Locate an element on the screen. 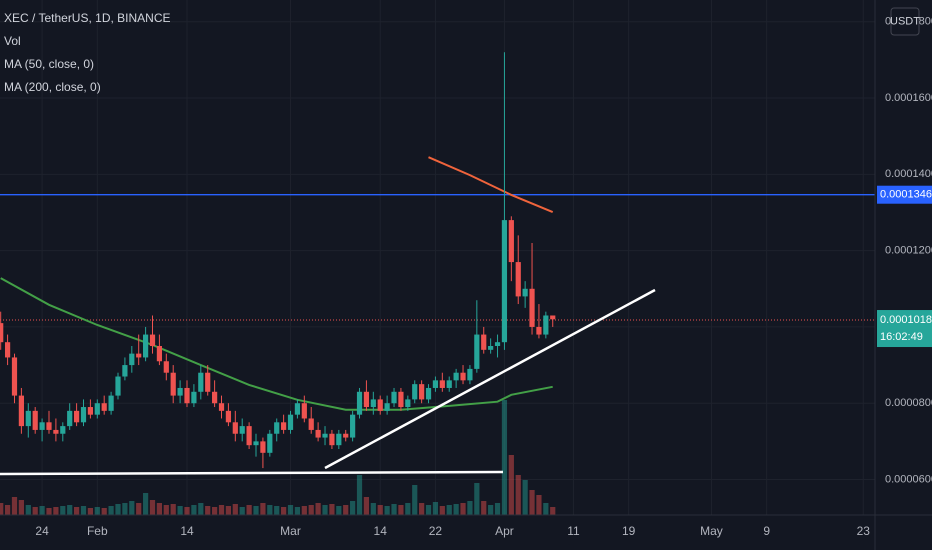  y-tick-label: 0.00006000 is located at coordinates (908, 479).